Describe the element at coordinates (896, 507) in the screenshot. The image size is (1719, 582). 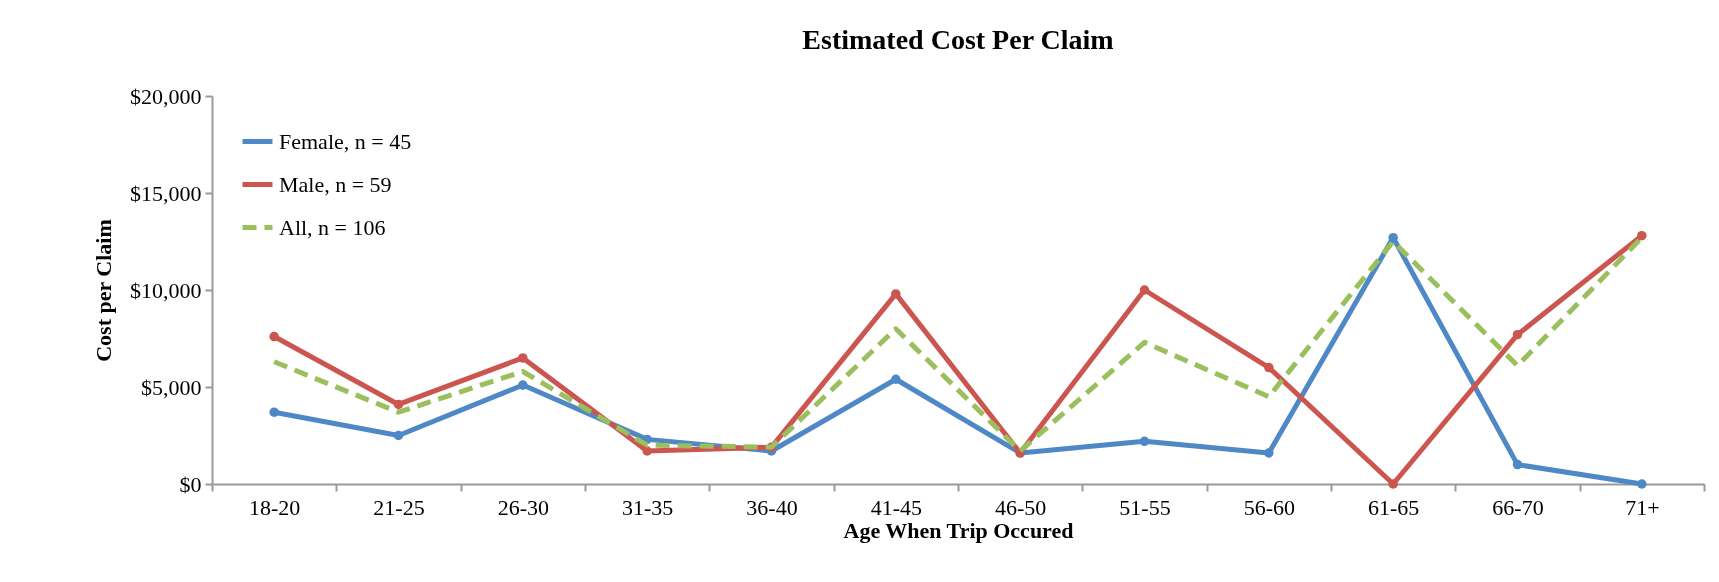
I see `x-tick-label: 41-45` at that location.